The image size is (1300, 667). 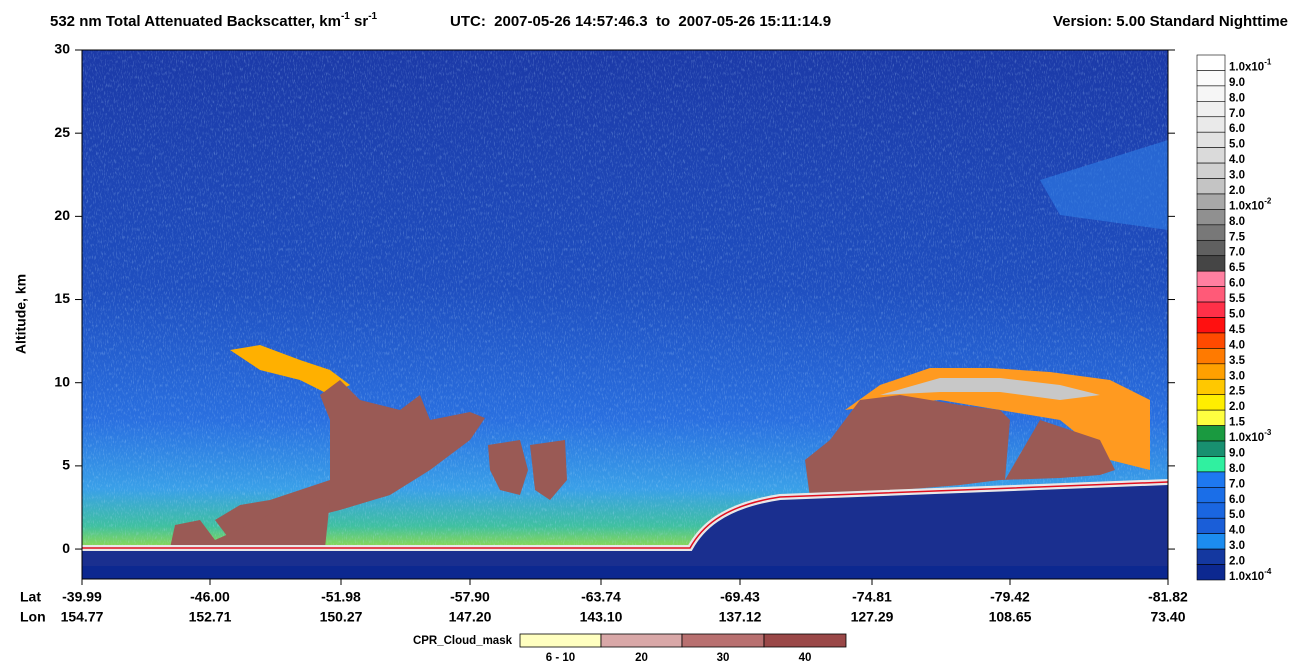 I want to click on colorbar-label-text: 2.5, so click(x=1237, y=392).